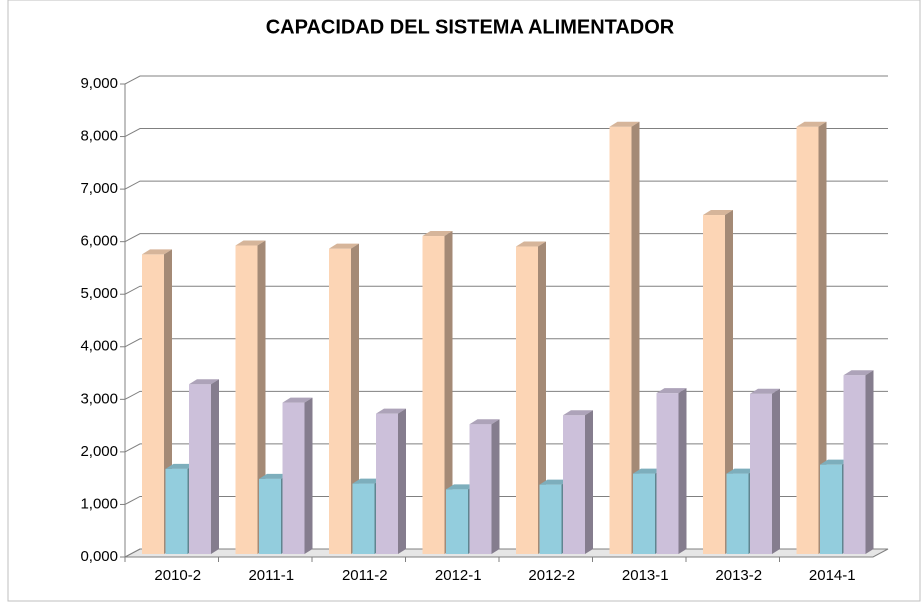 Image resolution: width=921 pixels, height=602 pixels. Describe the element at coordinates (506, 80) in the screenshot. I see `grid-line` at that location.